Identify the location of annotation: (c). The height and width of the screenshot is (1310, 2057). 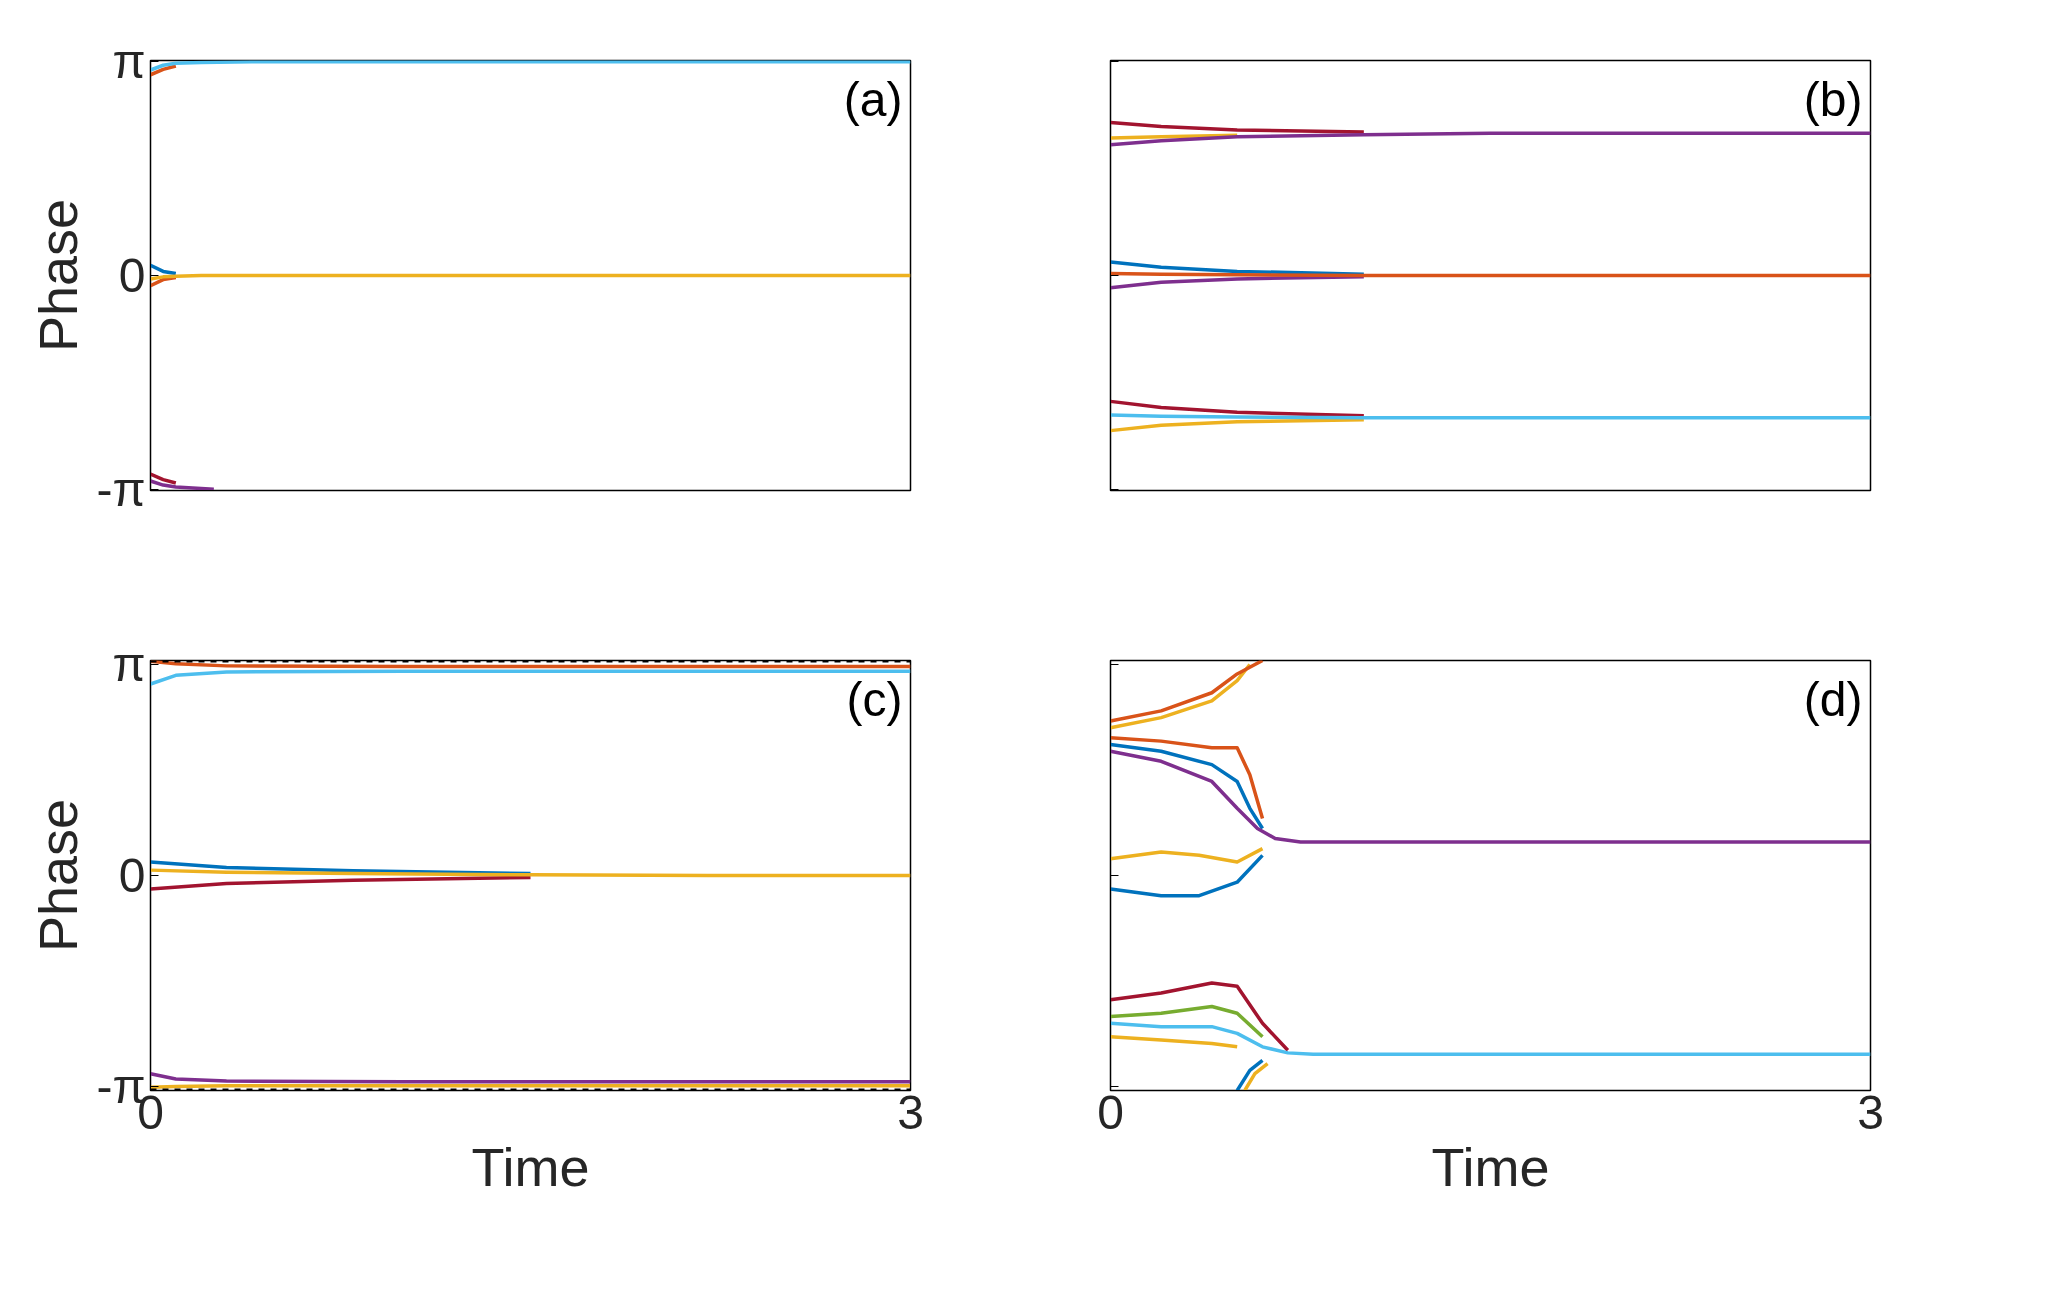
(874, 699).